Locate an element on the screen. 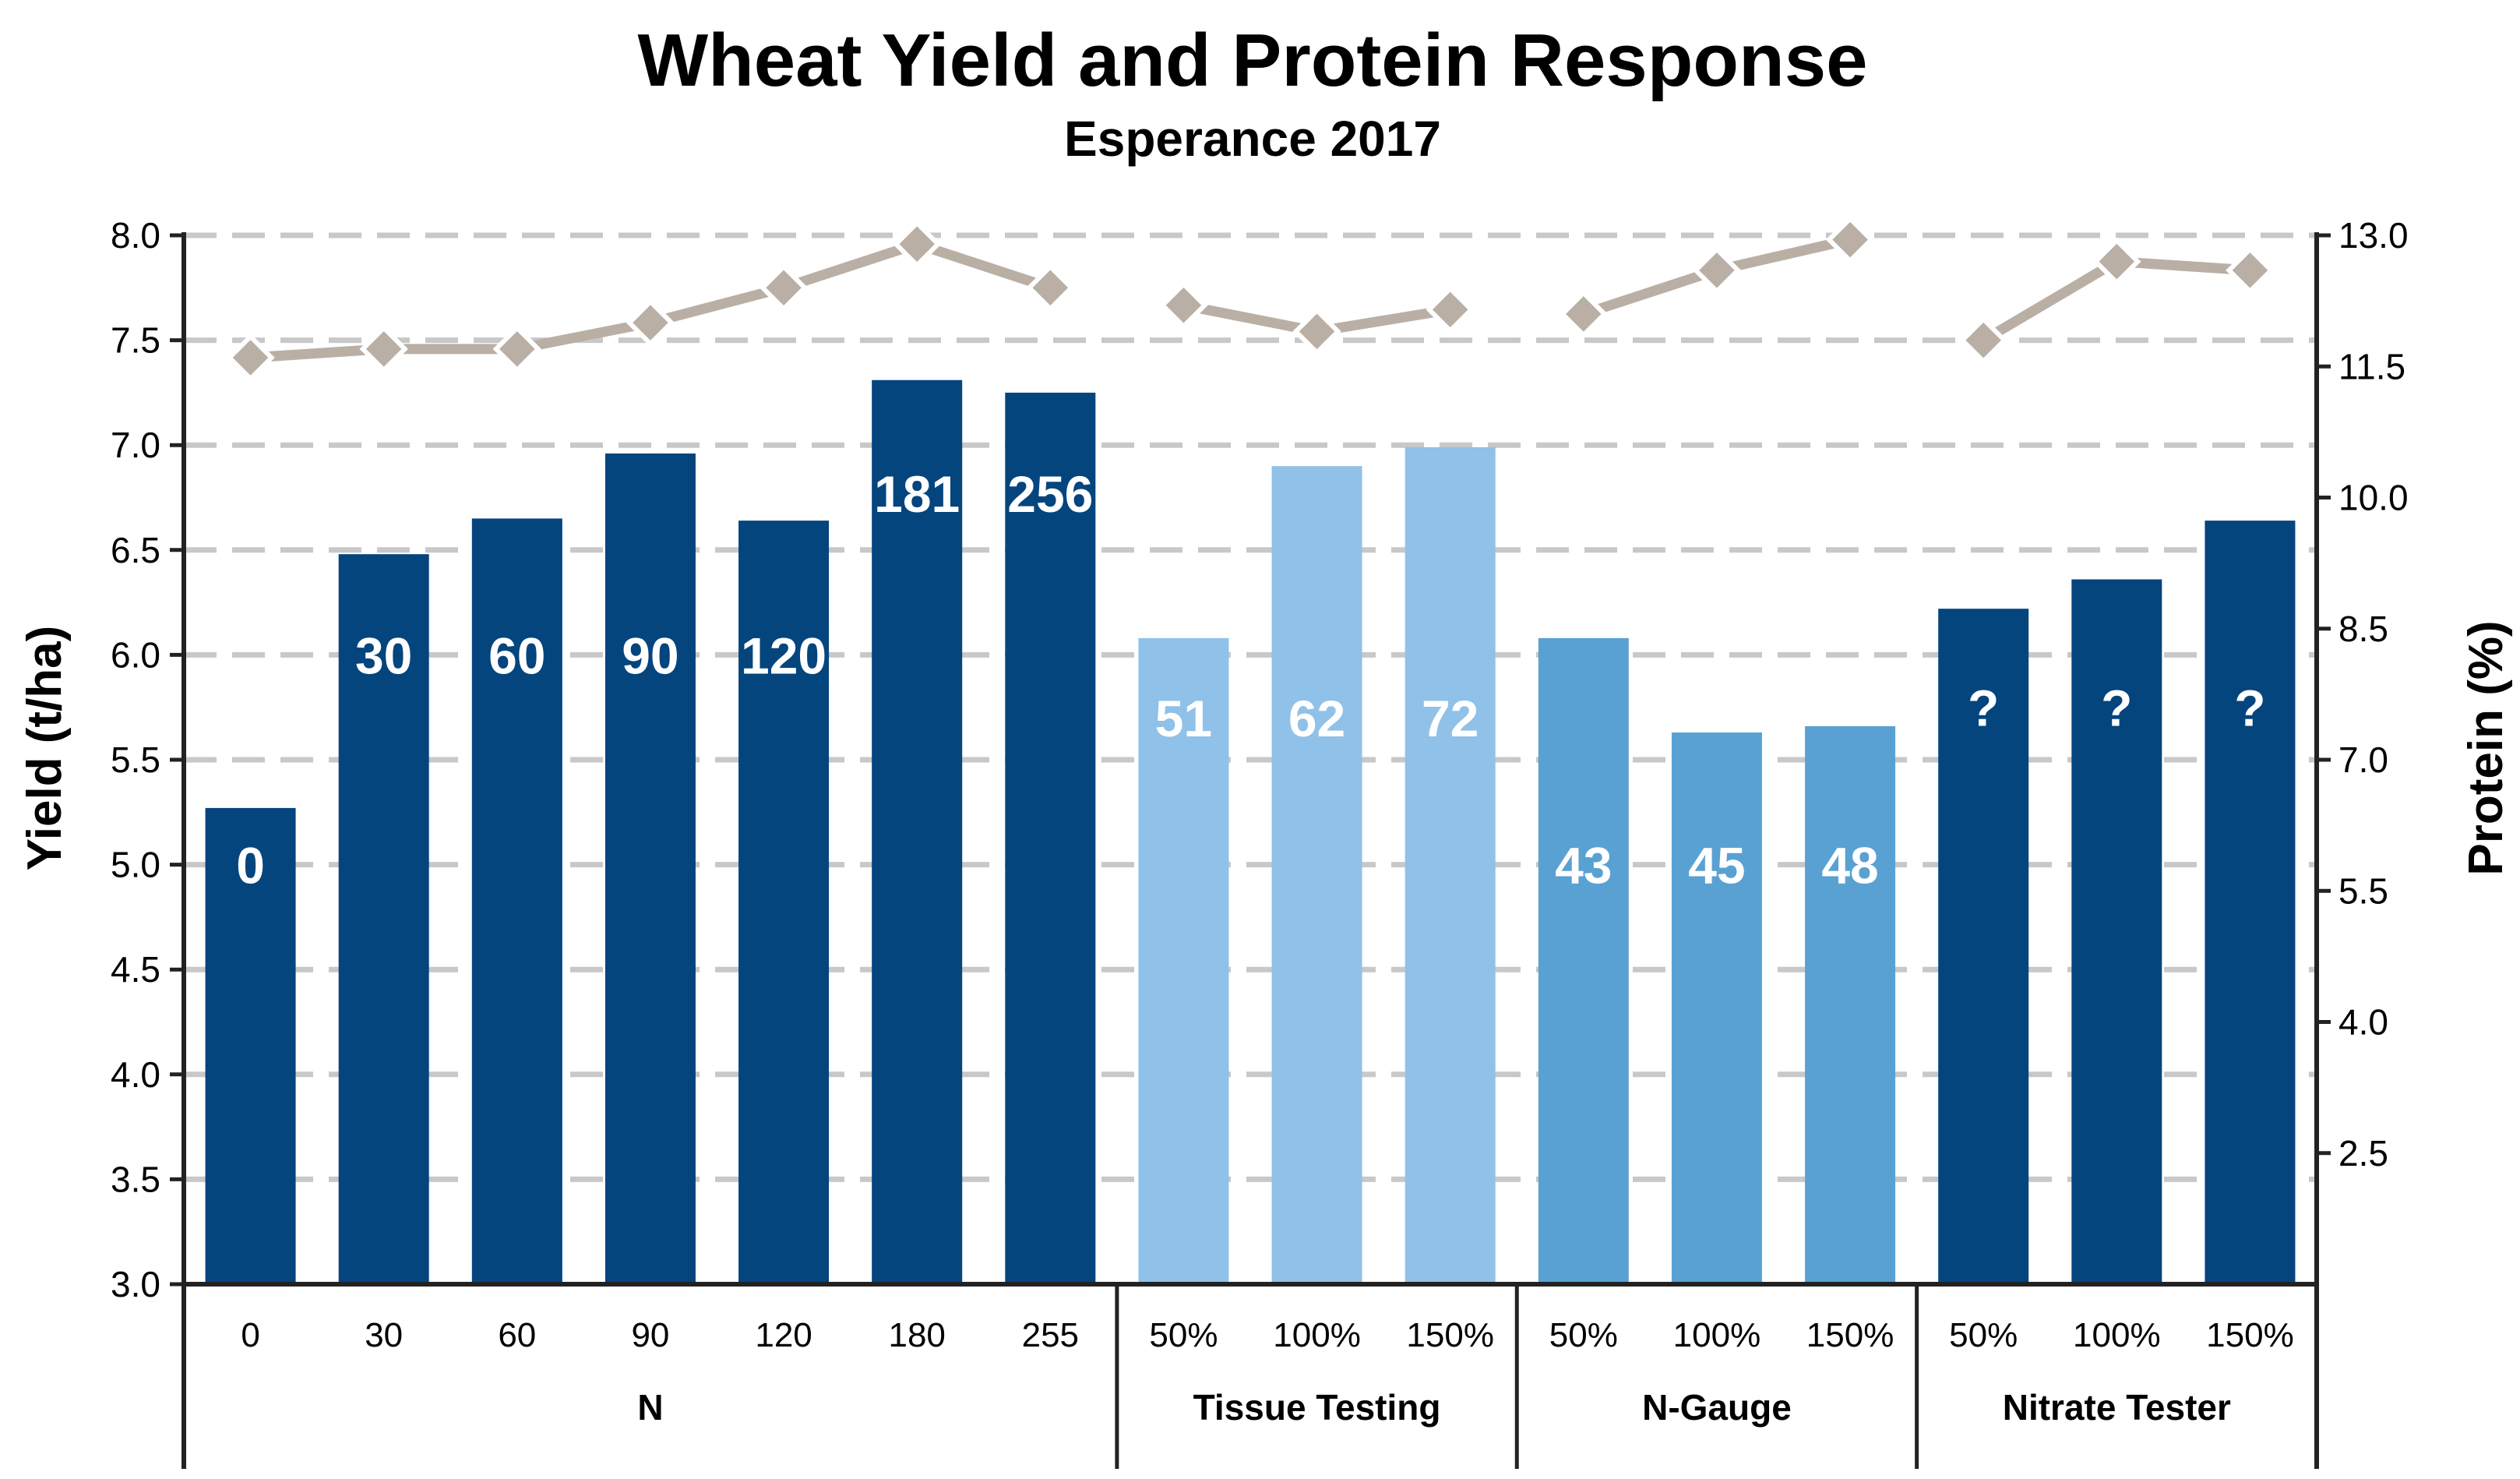 Image resolution: width=2520 pixels, height=1479 pixels. bar-value-label: 120 is located at coordinates (783, 655).